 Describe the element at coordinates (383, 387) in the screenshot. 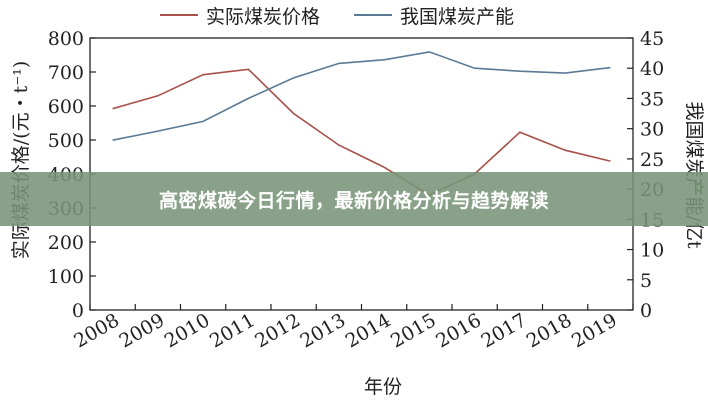

I see `x-axis-title: 年份` at that location.